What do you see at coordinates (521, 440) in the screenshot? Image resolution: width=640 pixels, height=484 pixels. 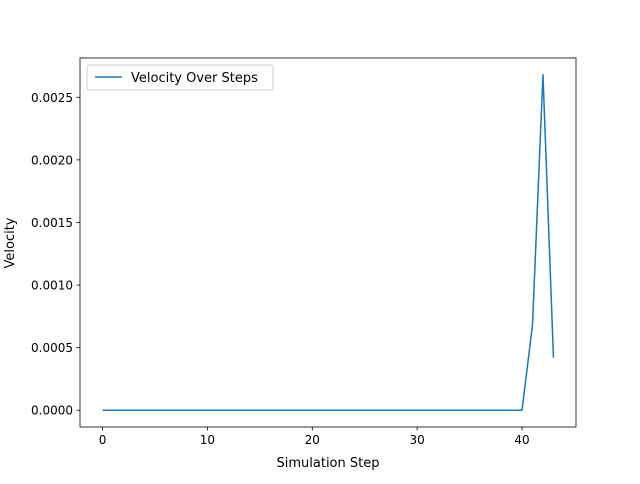 I see `x-tick-label: 40` at bounding box center [521, 440].